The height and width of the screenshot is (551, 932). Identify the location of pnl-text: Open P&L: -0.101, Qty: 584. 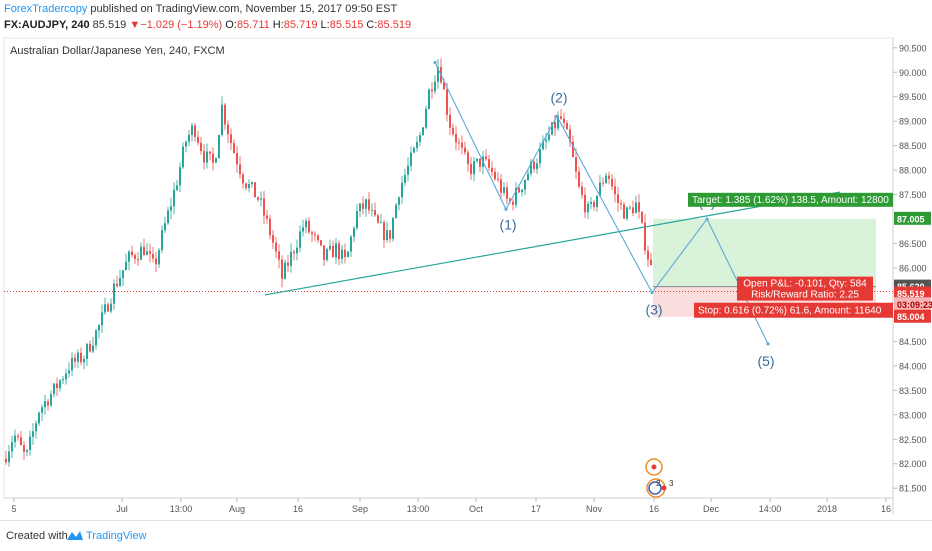
(805, 284).